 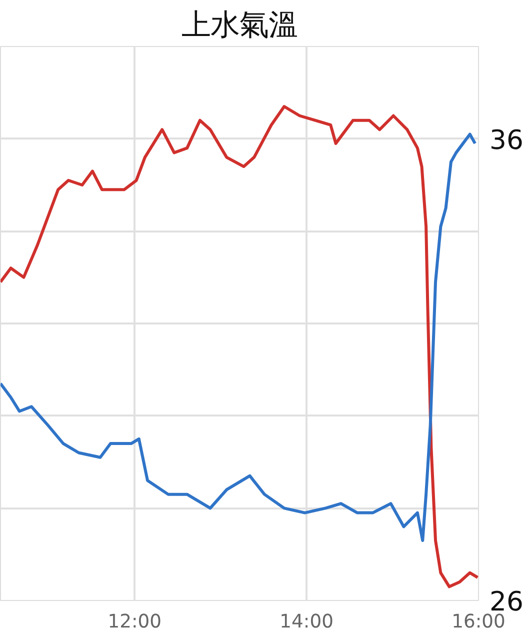 What do you see at coordinates (307, 622) in the screenshot?
I see `x-tick-label: 14:00` at bounding box center [307, 622].